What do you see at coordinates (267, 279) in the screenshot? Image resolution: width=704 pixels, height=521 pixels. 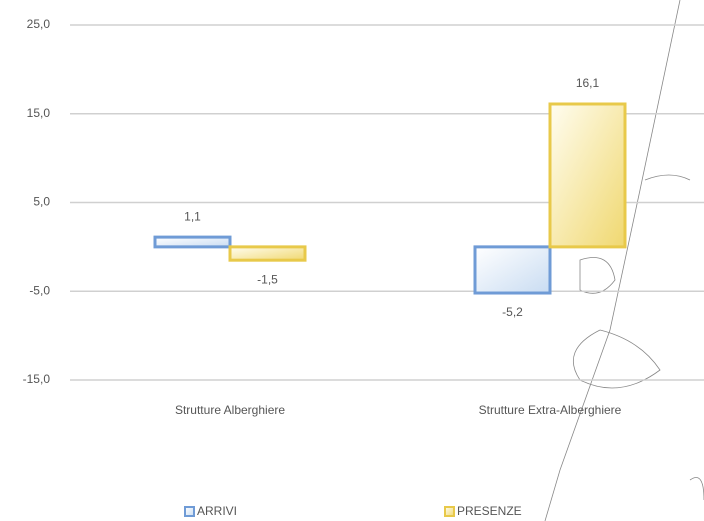 I see `data-label: -1,5` at bounding box center [267, 279].